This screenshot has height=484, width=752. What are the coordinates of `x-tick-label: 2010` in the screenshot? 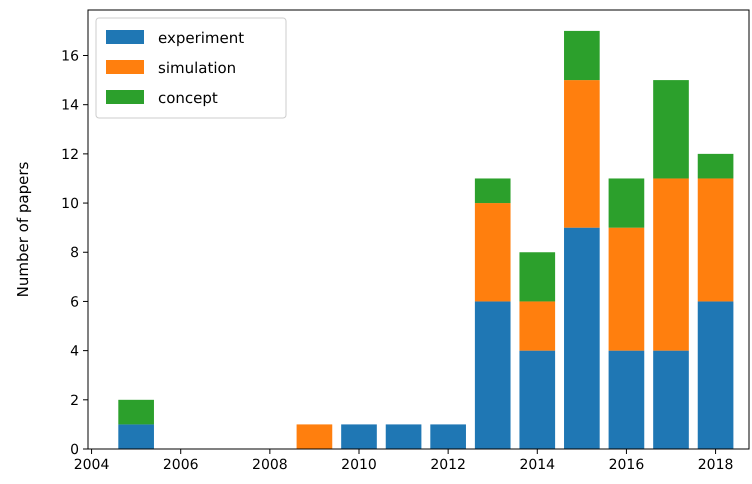 It's located at (359, 465).